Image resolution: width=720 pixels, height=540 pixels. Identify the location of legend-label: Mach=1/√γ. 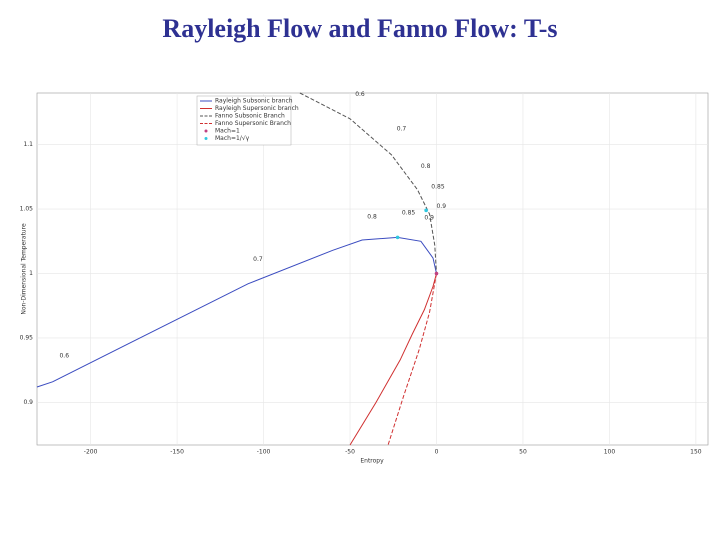
(232, 138).